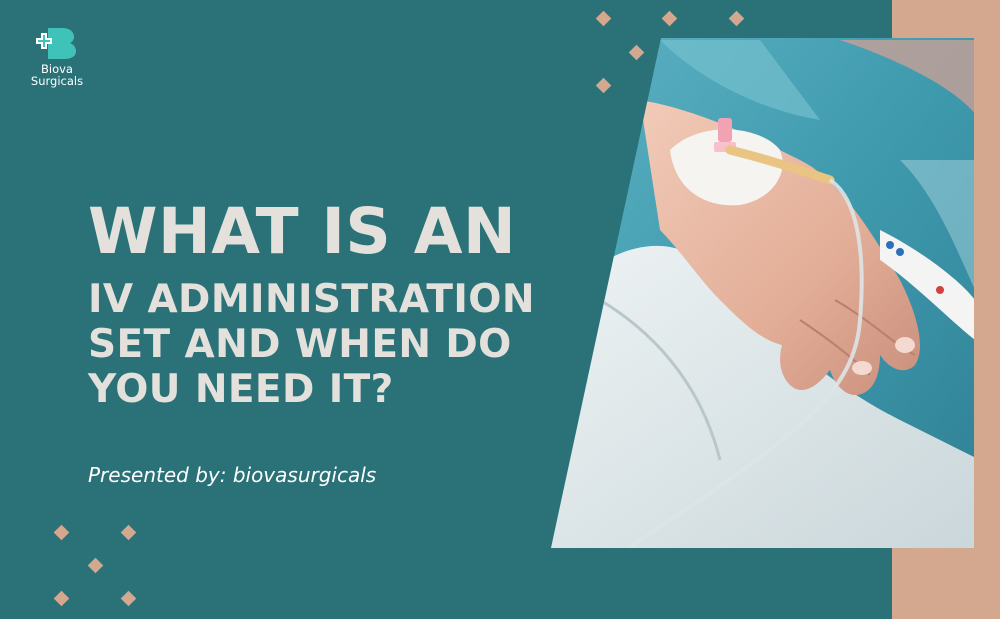  What do you see at coordinates (302, 231) in the screenshot?
I see `headline-line1: WHAT IS AN` at bounding box center [302, 231].